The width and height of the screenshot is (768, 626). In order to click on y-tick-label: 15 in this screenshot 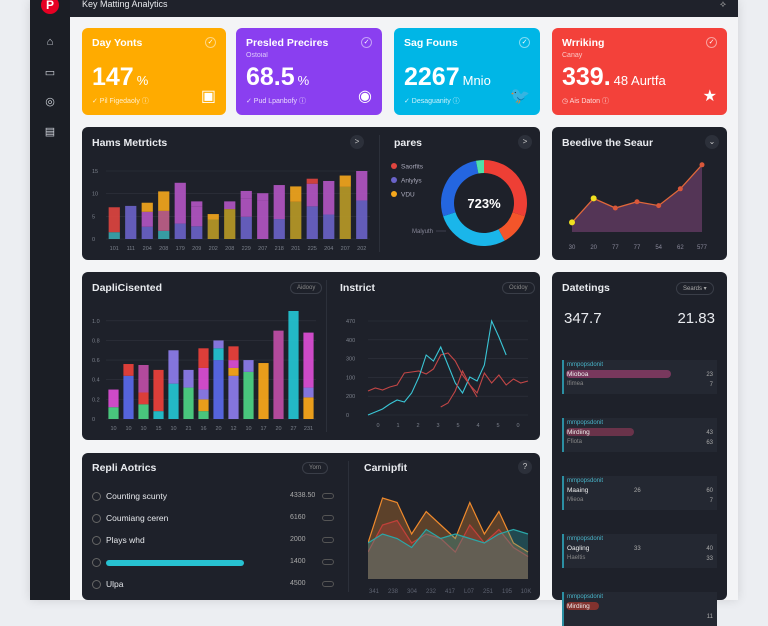, I will do `click(95, 172)`.